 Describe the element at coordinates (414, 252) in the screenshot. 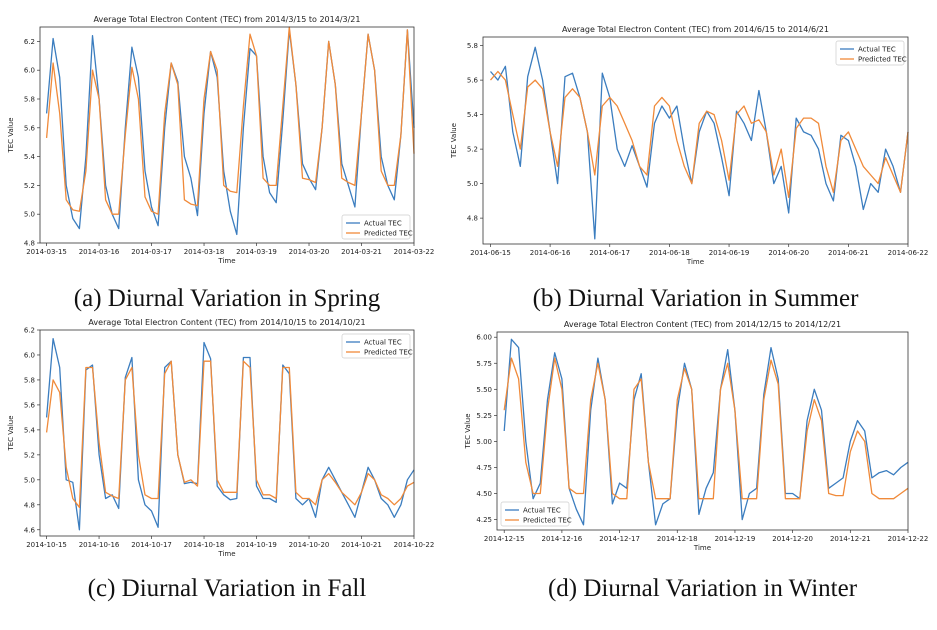

I see `x-tick-label: 2014-03-22` at that location.